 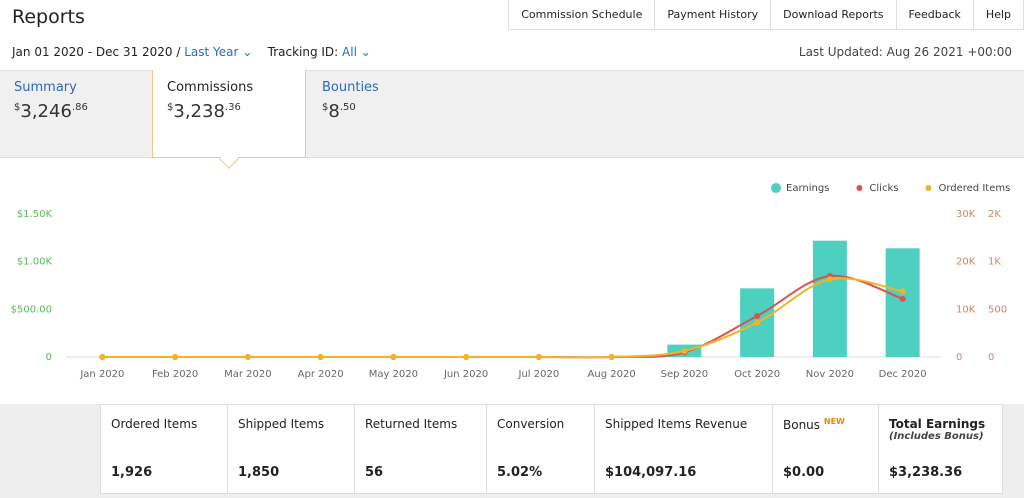 What do you see at coordinates (683, 449) in the screenshot?
I see `stat: Shipped Items Revenue $104,097.16` at bounding box center [683, 449].